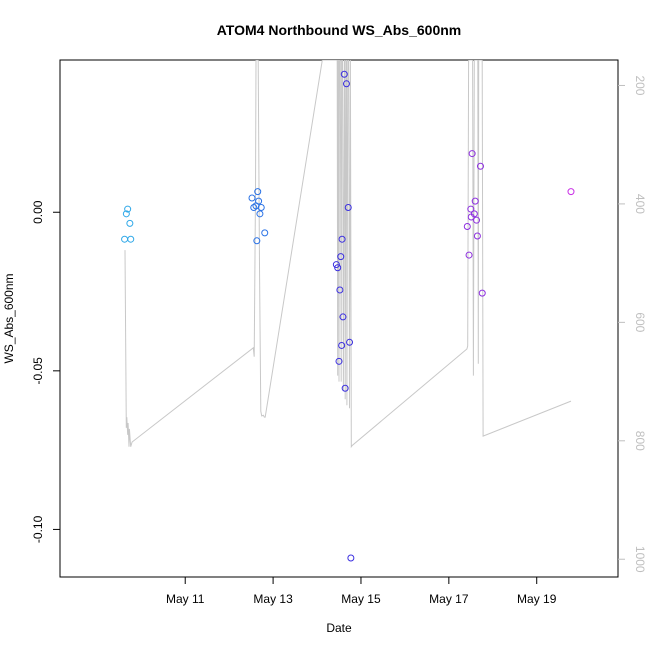 The width and height of the screenshot is (650, 650). What do you see at coordinates (9, 318) in the screenshot?
I see `y-axis-label: WS_Abs_600nm` at bounding box center [9, 318].